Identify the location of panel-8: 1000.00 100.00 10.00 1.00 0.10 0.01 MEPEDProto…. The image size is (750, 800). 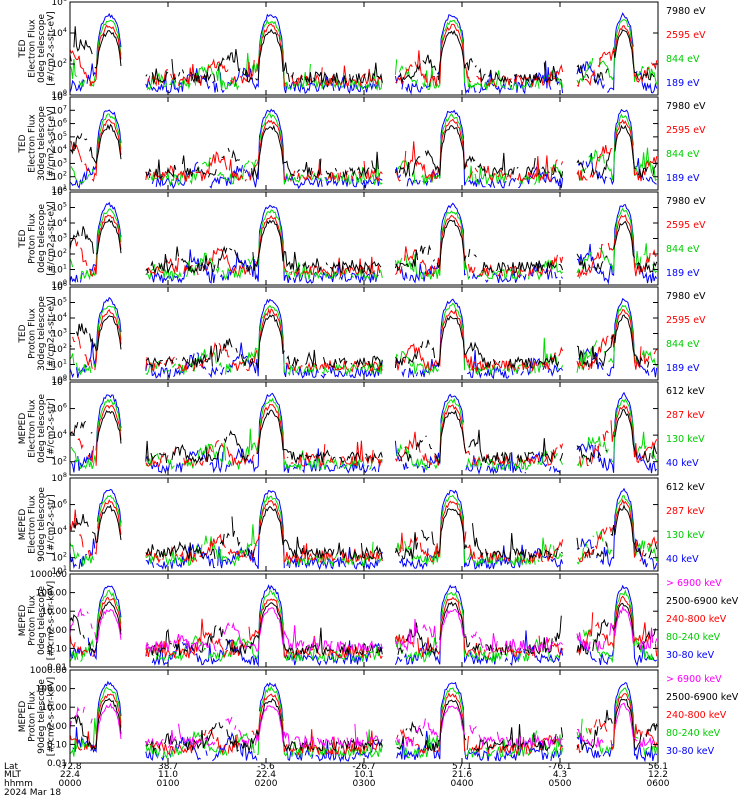
(378, 717).